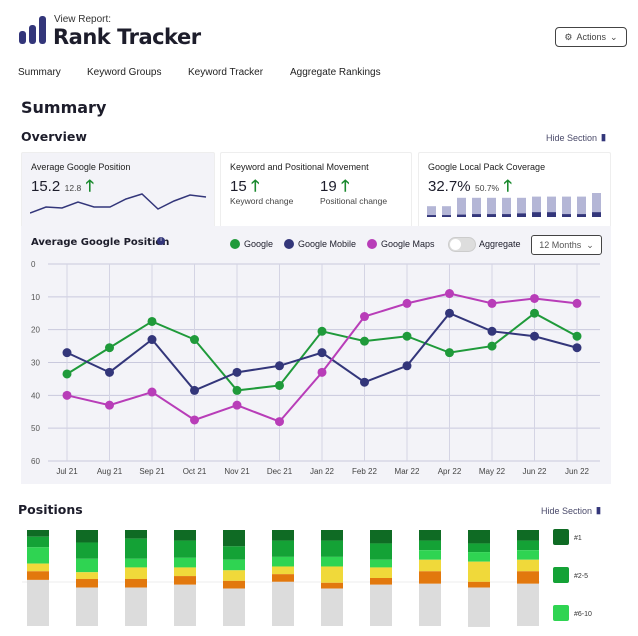 This screenshot has height=636, width=638. Describe the element at coordinates (327, 244) in the screenshot. I see `legend-label: Google Mobile` at that location.